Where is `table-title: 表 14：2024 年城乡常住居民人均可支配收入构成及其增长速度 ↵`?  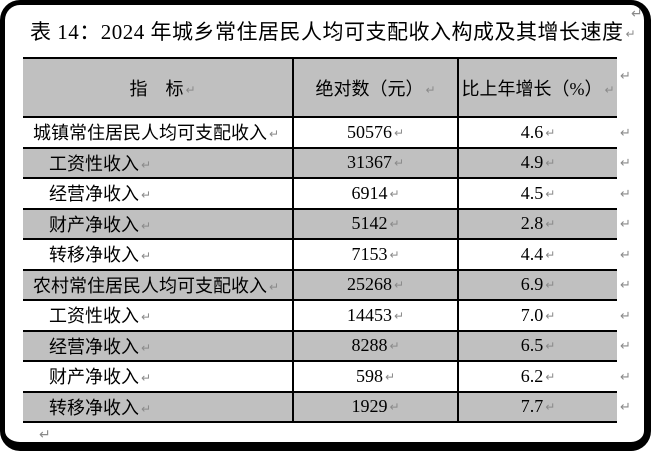 table-title: 表 14：2024 年城乡常住居民人均可支配收入构成及其增长速度 ↵ is located at coordinates (333, 31).